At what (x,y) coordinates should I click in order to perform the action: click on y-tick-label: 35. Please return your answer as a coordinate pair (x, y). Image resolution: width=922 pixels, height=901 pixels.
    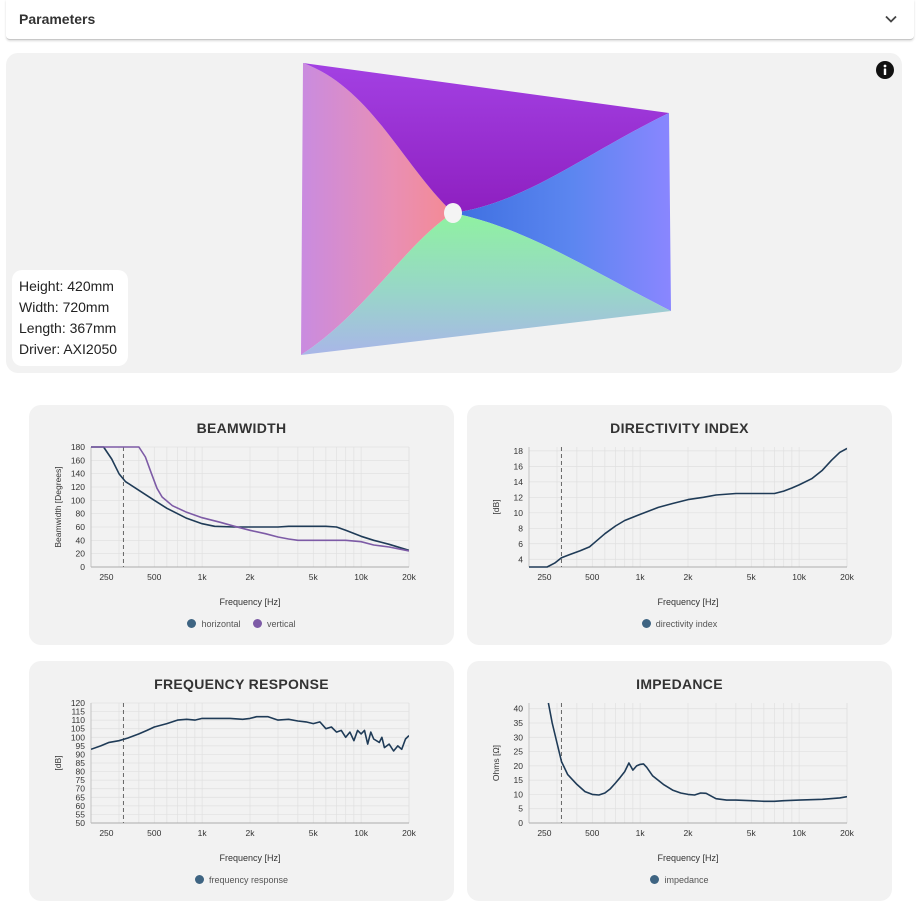
    Looking at the image, I should click on (519, 723).